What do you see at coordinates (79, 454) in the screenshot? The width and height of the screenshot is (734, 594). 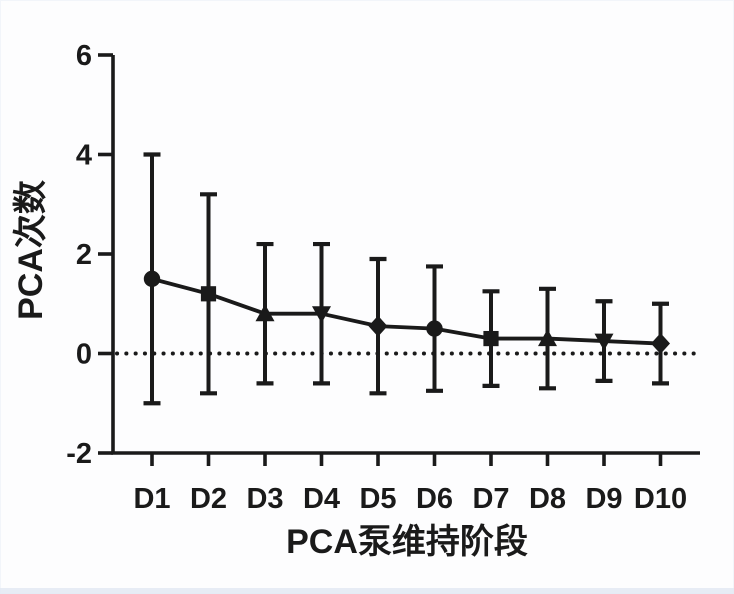 I see `y-tick-label: -2` at bounding box center [79, 454].